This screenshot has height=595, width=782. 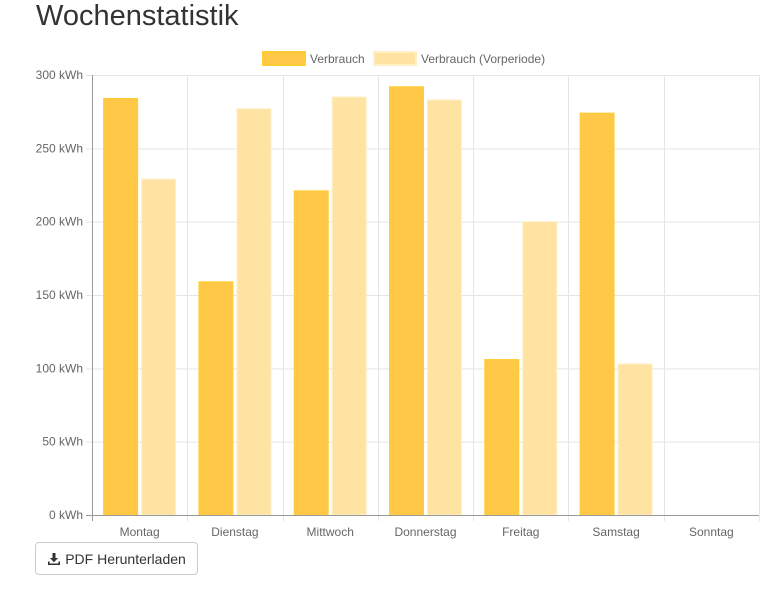 I want to click on x-tick-label: Dienstag, so click(x=234, y=532).